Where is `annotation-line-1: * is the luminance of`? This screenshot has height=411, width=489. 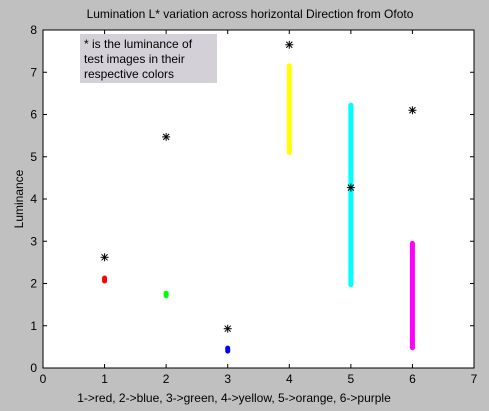
annotation-line-1: * is the luminance of is located at coordinates (138, 44).